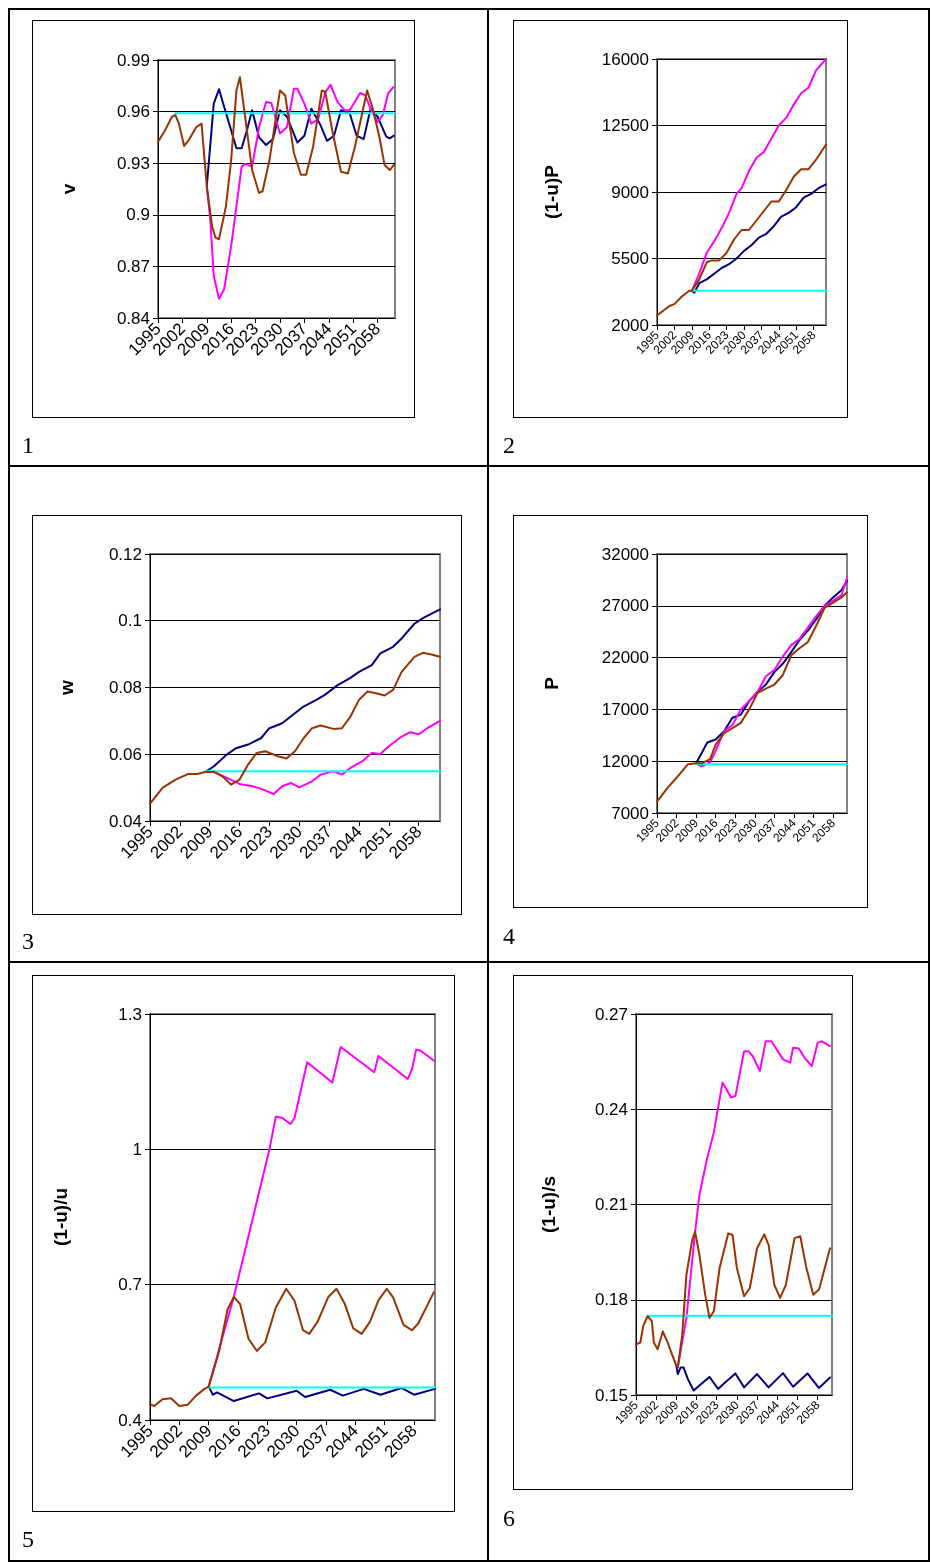  Describe the element at coordinates (625, 709) in the screenshot. I see `y-tick-label: 17000` at that location.